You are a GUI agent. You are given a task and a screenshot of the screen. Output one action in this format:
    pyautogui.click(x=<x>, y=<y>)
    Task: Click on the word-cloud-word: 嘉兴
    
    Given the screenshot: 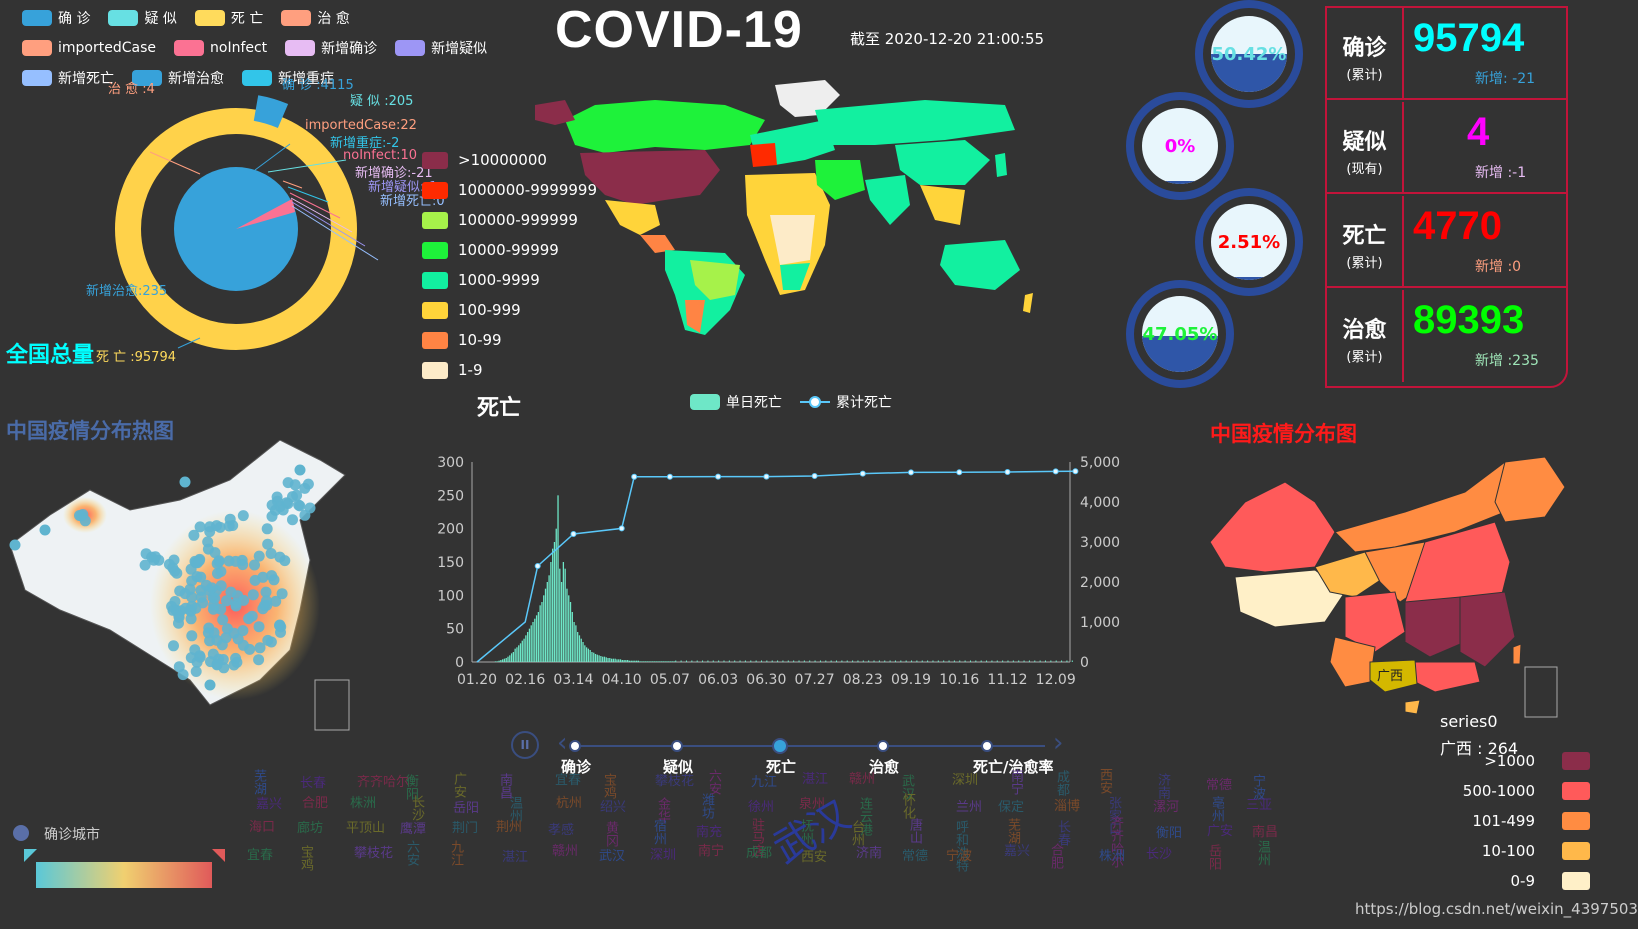 What is the action you would take?
    pyautogui.click(x=1017, y=851)
    